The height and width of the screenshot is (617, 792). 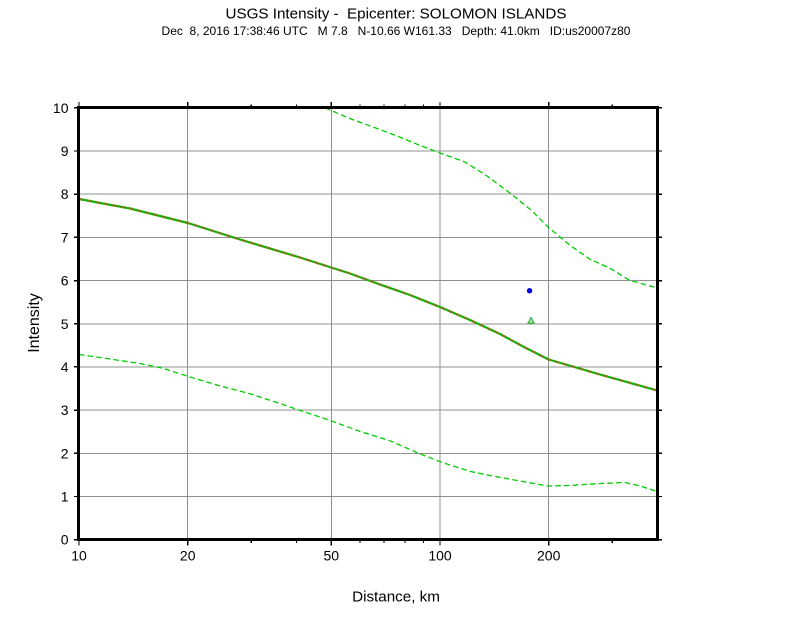 What do you see at coordinates (65, 151) in the screenshot?
I see `svg-text: 9` at bounding box center [65, 151].